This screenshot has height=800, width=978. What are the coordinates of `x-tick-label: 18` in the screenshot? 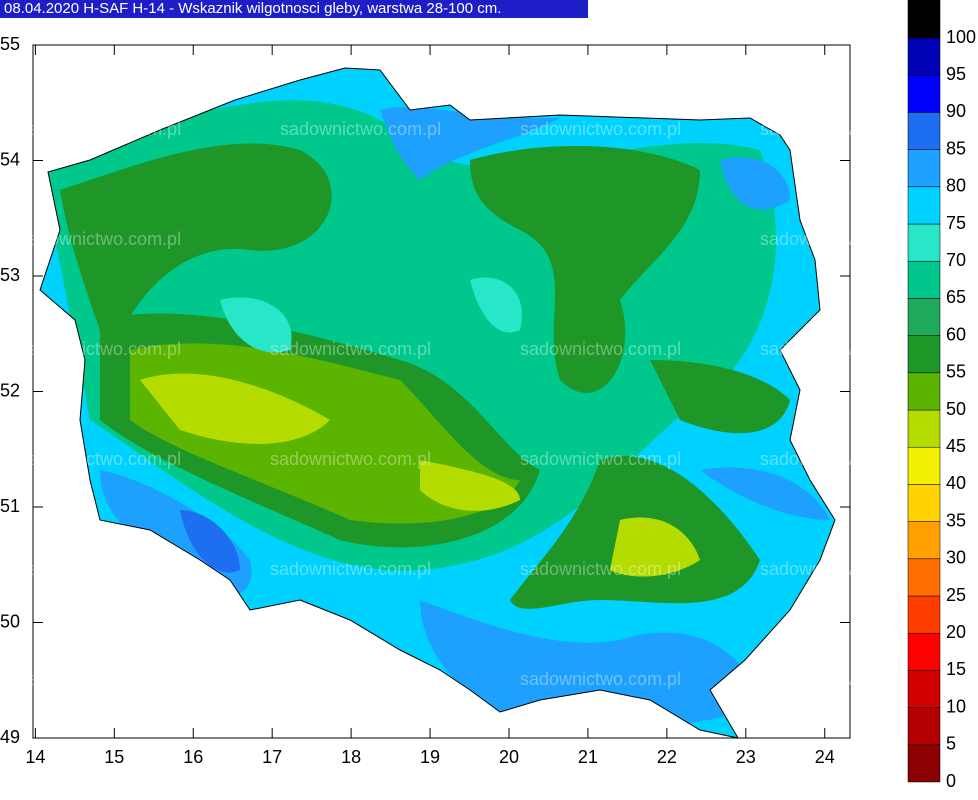 It's located at (351, 757).